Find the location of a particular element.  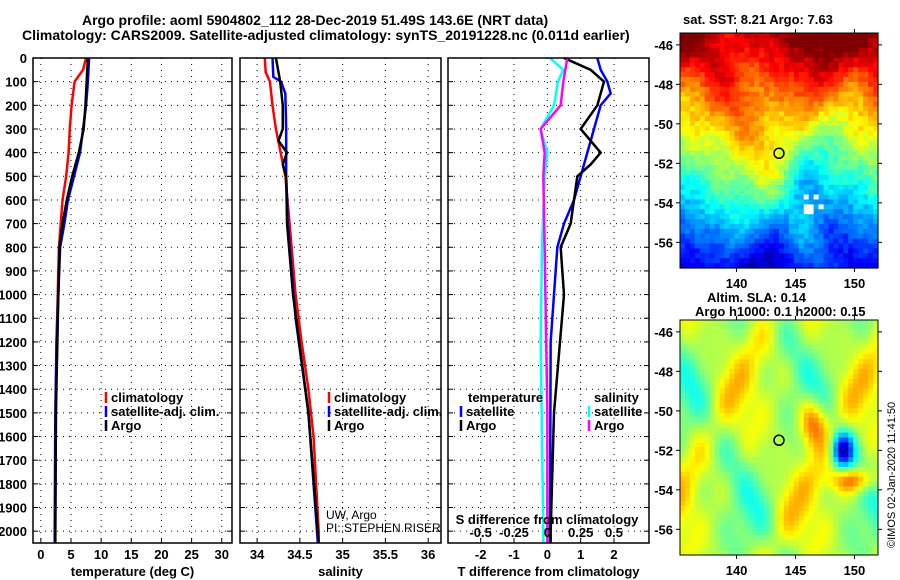

s-tick-label: -0.25 is located at coordinates (514, 532).